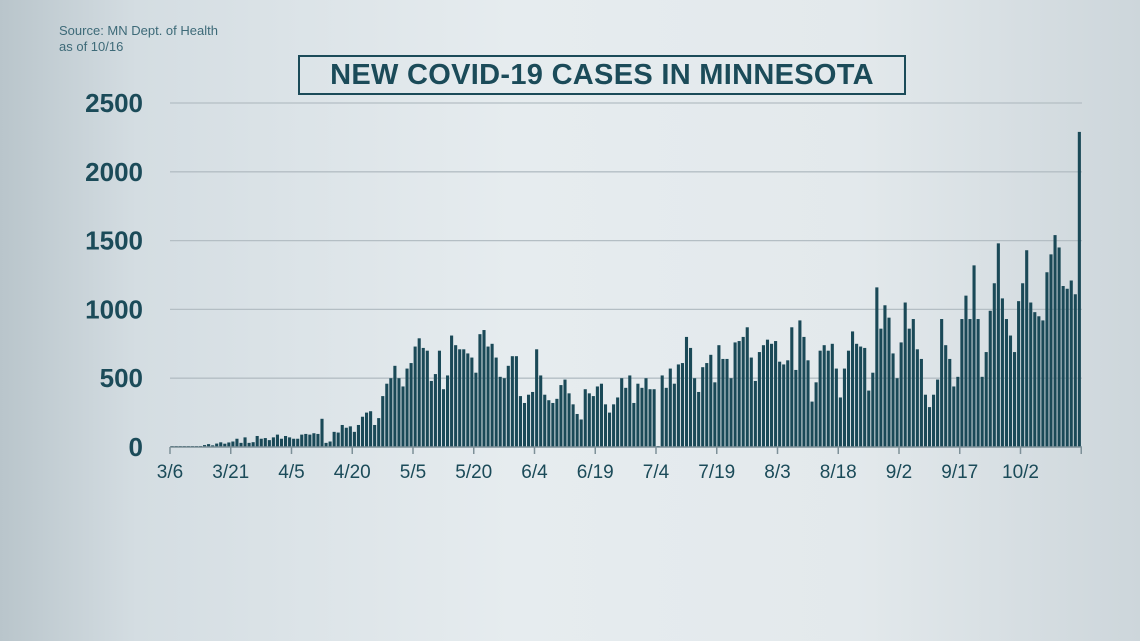  I want to click on bar-7/11, so click(686, 391).